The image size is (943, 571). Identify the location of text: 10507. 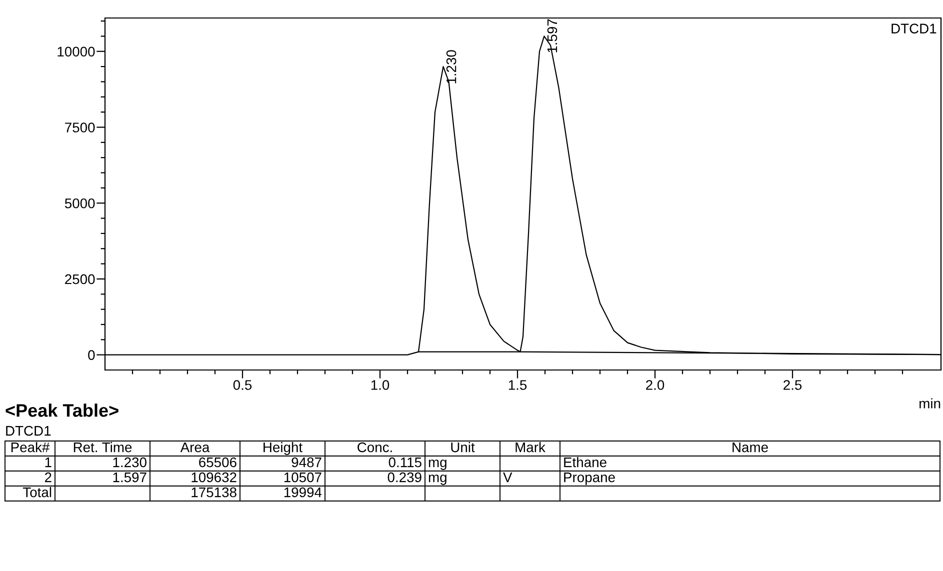
(303, 477).